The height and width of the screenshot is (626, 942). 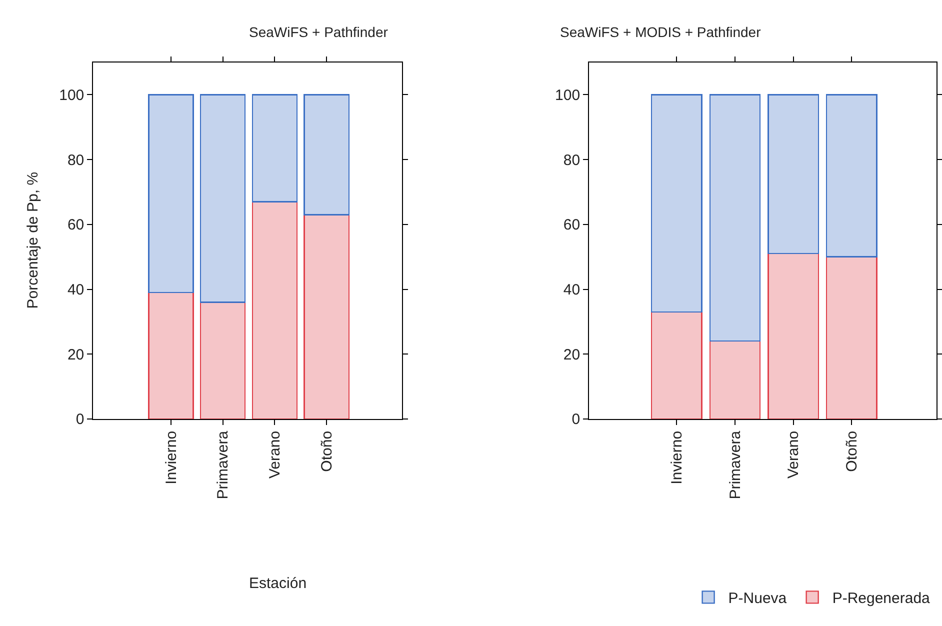 What do you see at coordinates (278, 583) in the screenshot?
I see `x-axis-title: Estación` at bounding box center [278, 583].